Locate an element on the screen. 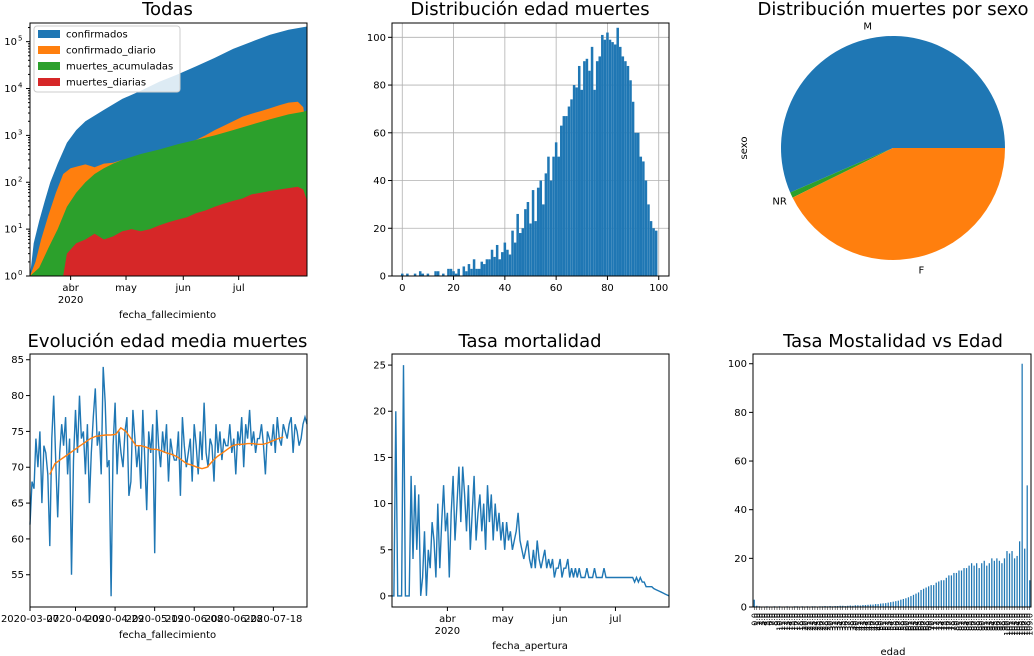 Image resolution: width=1034 pixels, height=656 pixels. x-tick-label: 4.0 is located at coordinates (764, 619).